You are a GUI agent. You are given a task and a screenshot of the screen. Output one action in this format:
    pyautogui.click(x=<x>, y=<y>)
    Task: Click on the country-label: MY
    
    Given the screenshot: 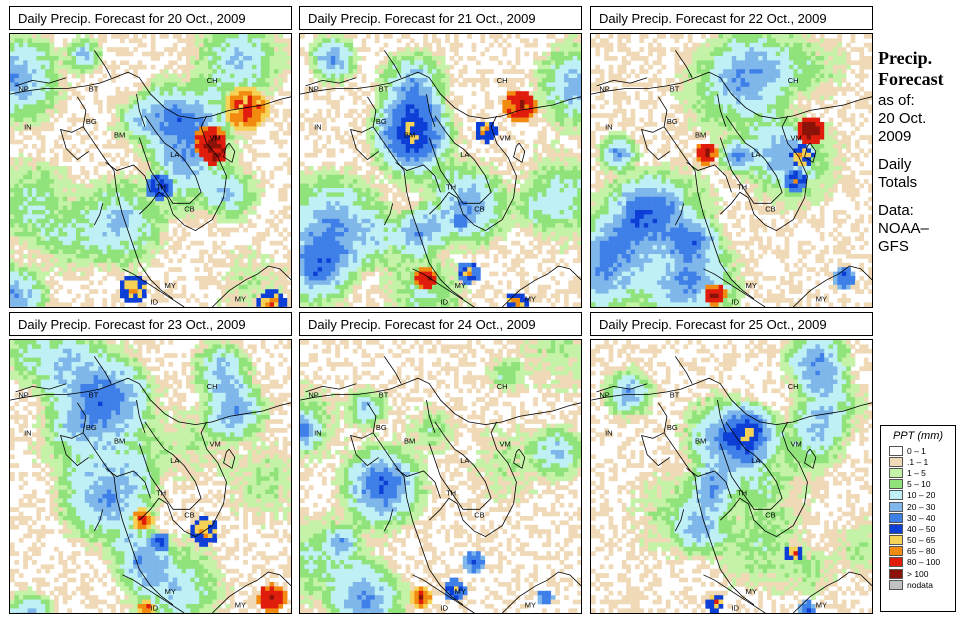 What is the action you would take?
    pyautogui.click(x=170, y=285)
    